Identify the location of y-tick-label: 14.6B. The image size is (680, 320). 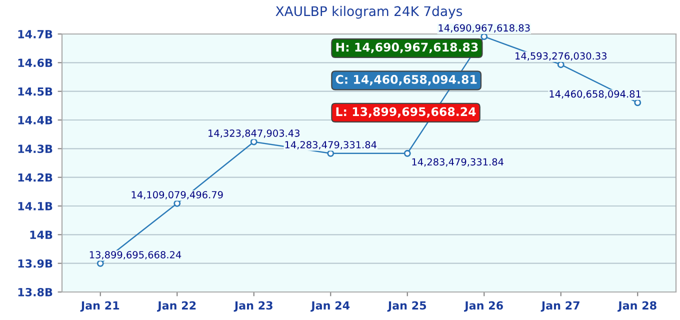
(35, 63).